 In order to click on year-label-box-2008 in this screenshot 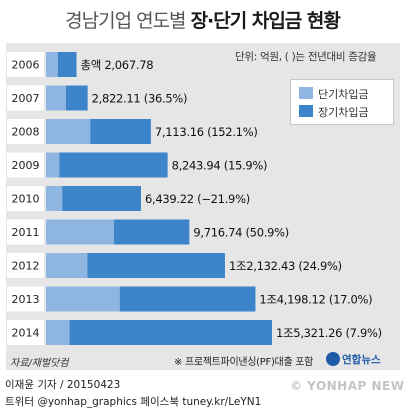, I will do `click(25, 131)`.